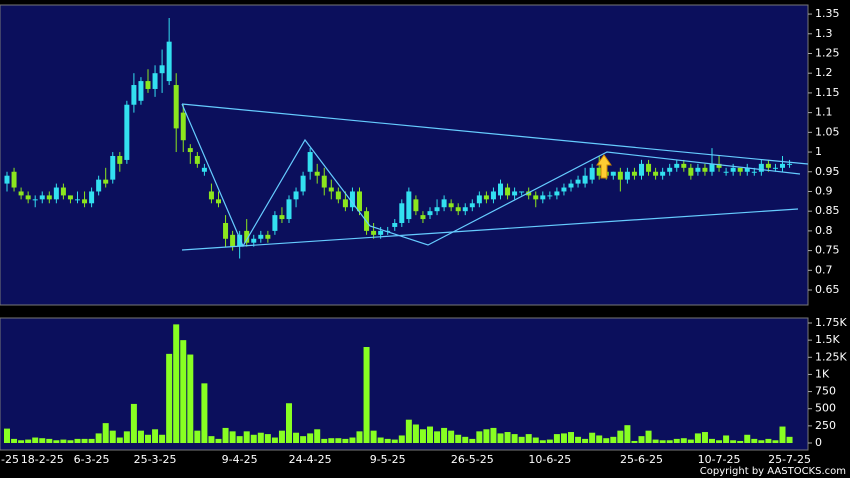  Describe the element at coordinates (472, 459) in the screenshot. I see `x-tick-label: 26-5-25` at that location.